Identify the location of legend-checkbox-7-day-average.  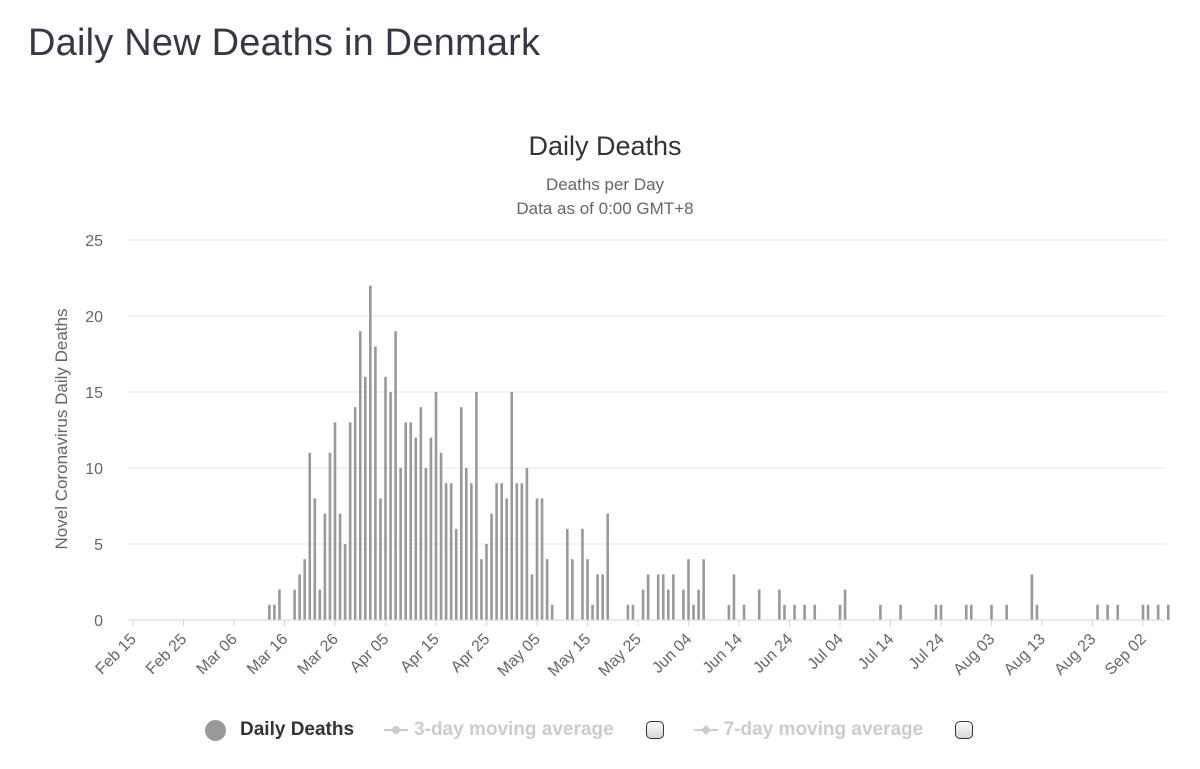
(964, 730).